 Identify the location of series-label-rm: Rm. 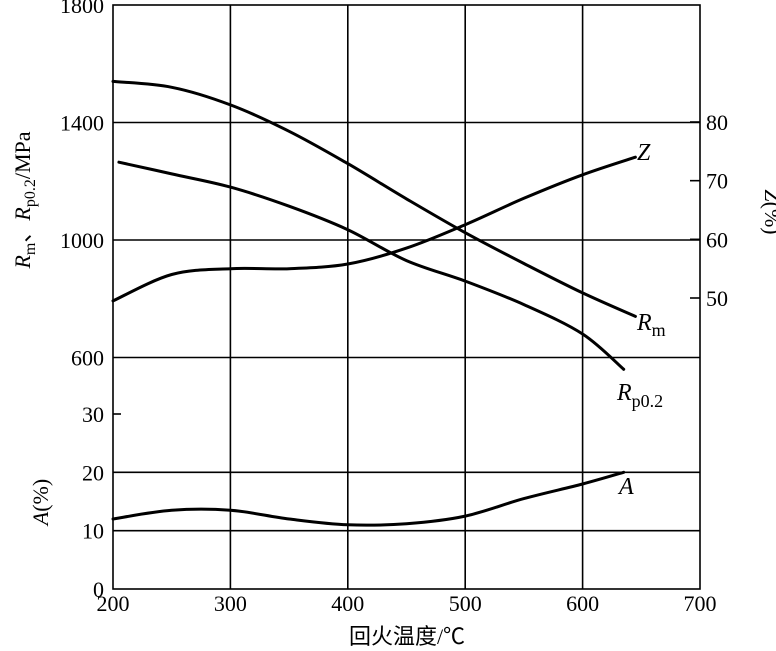
(651, 325).